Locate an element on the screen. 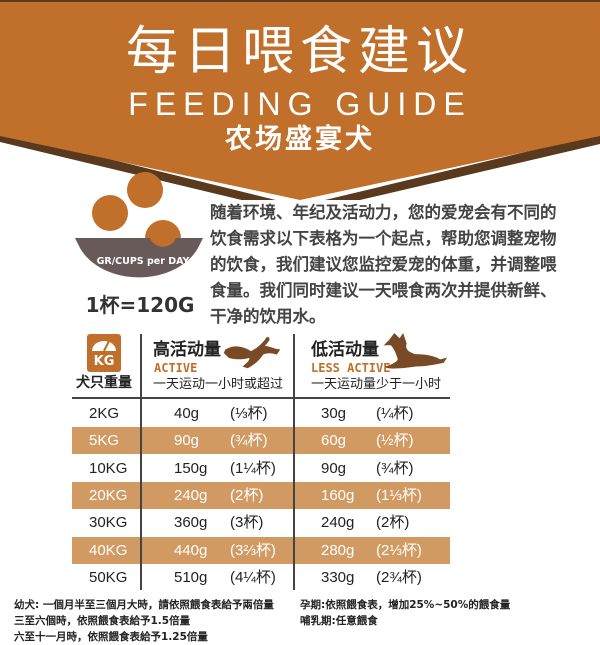 The width and height of the screenshot is (600, 645). less-cups-cell: (2⅓杯) is located at coordinates (399, 550).